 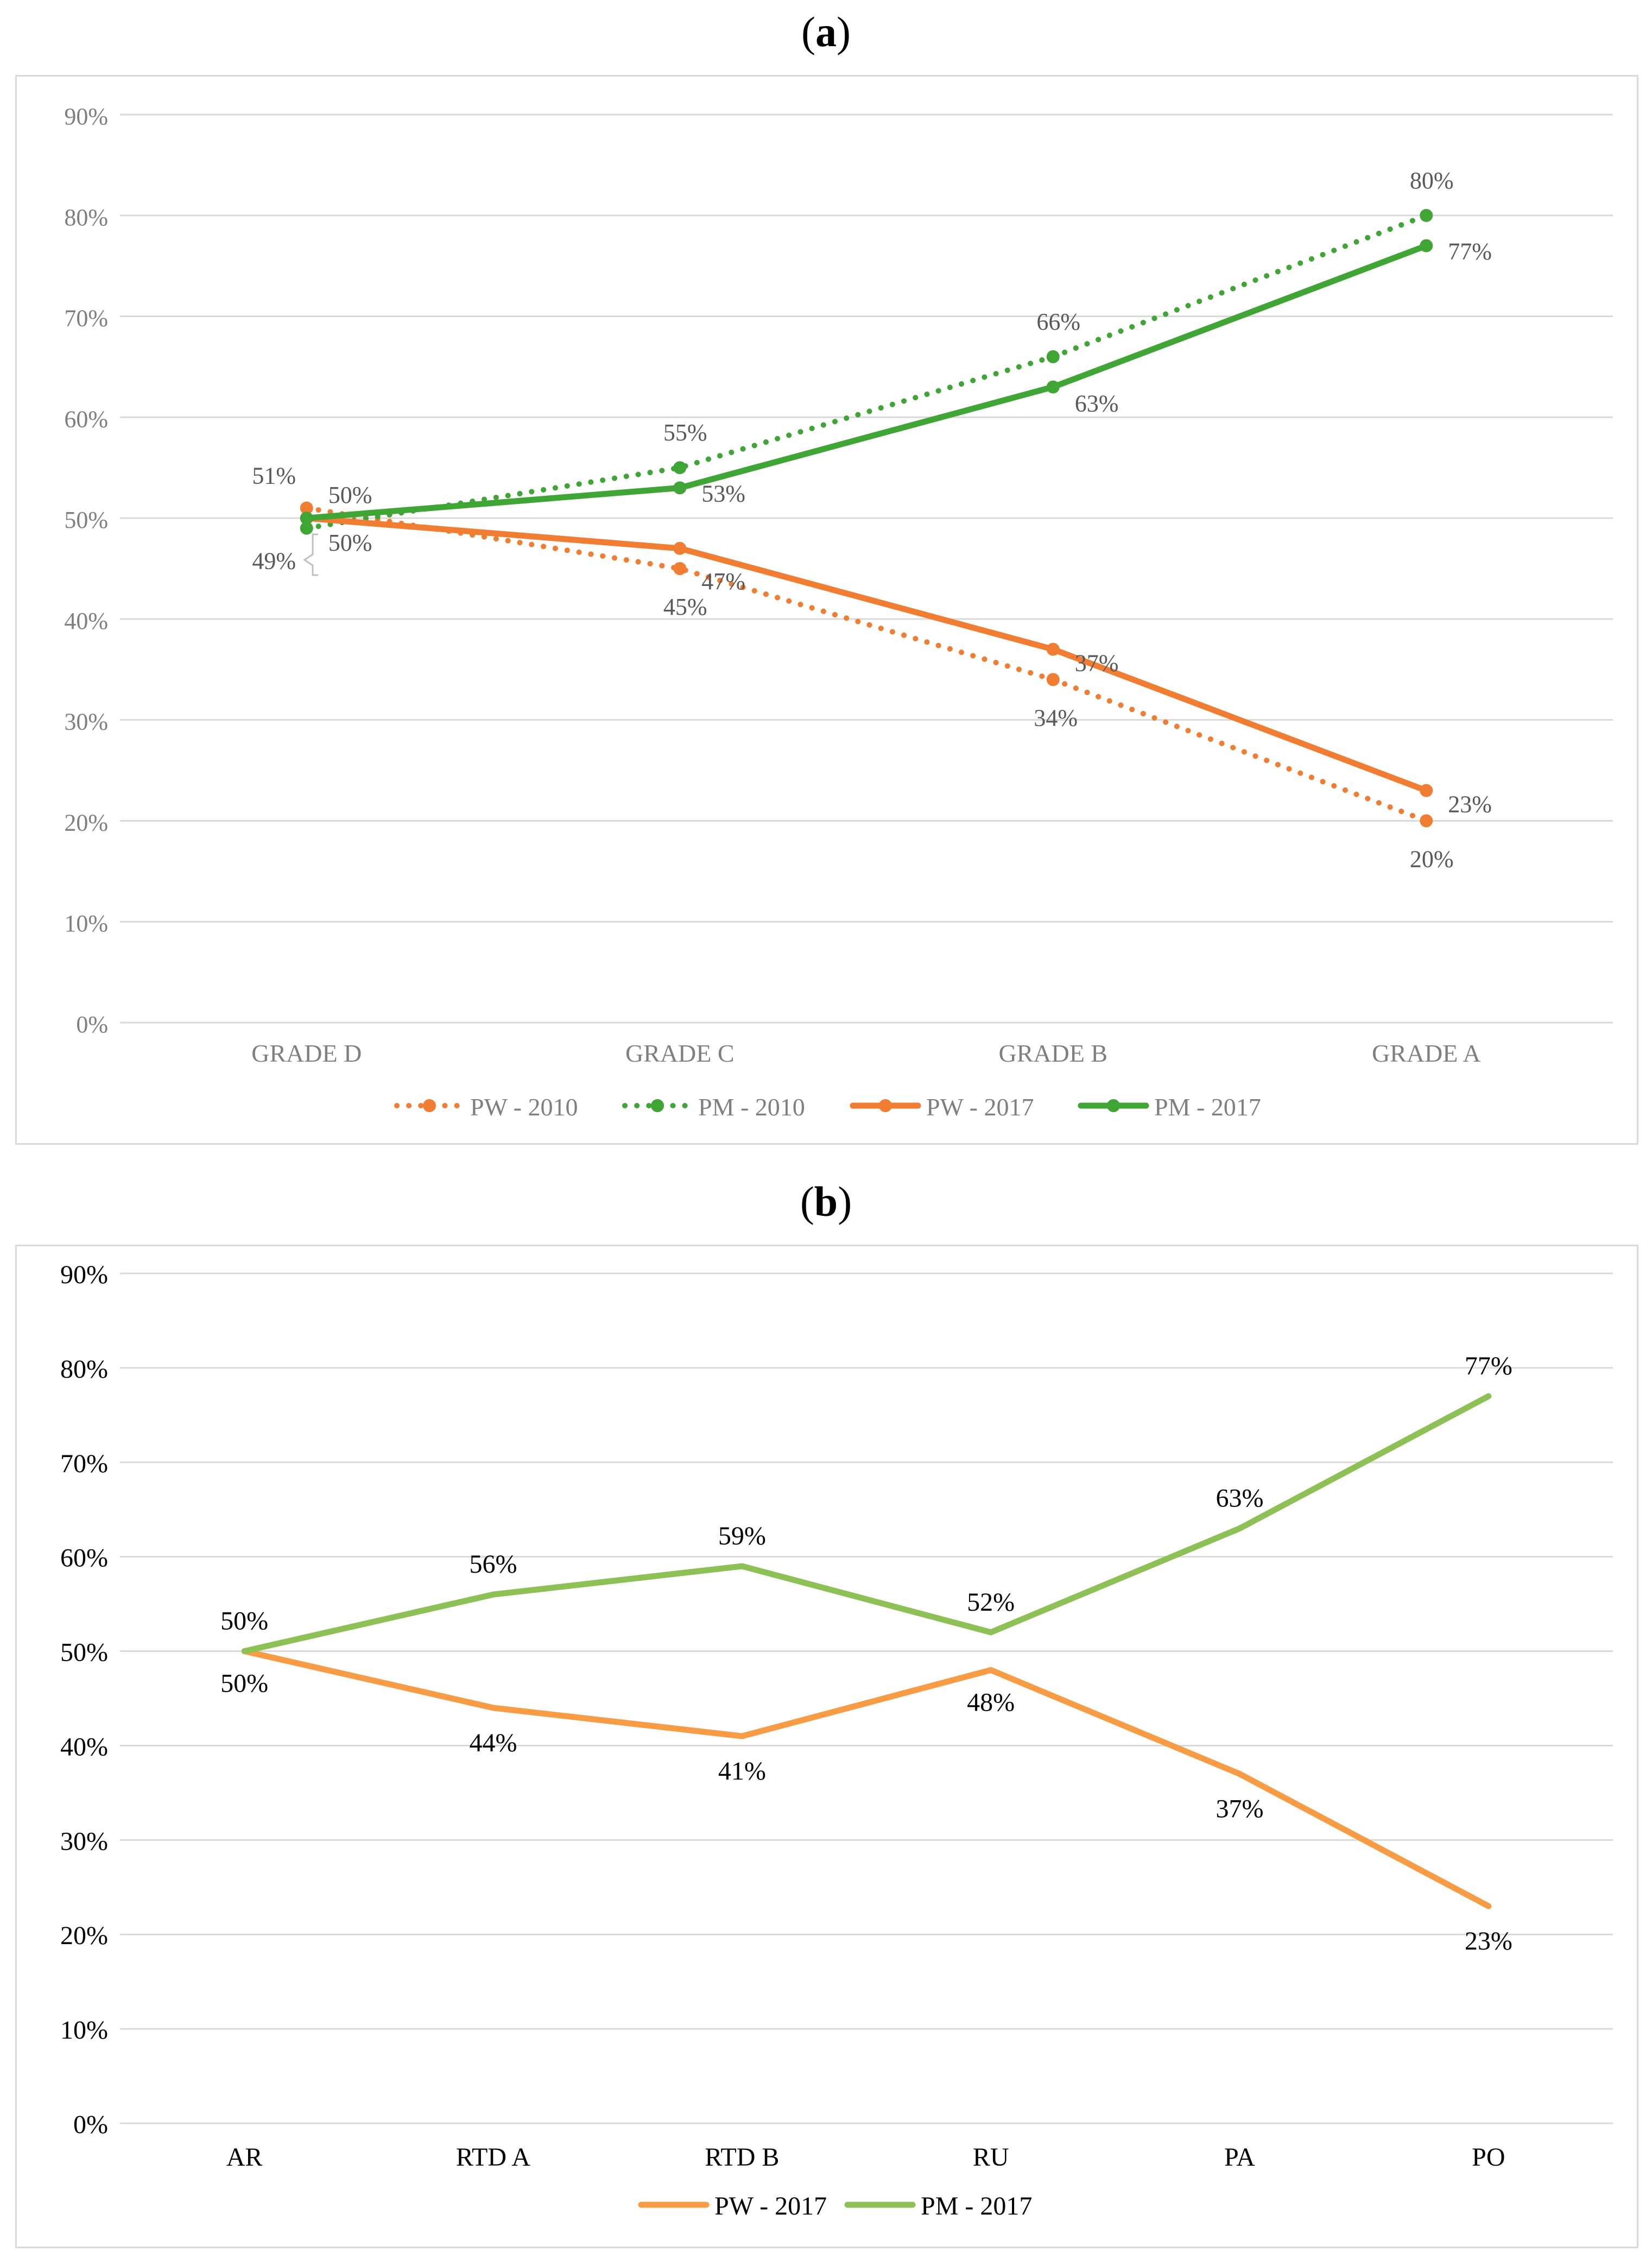 What do you see at coordinates (244, 2157) in the screenshot?
I see `b-x-tick-label: AR` at bounding box center [244, 2157].